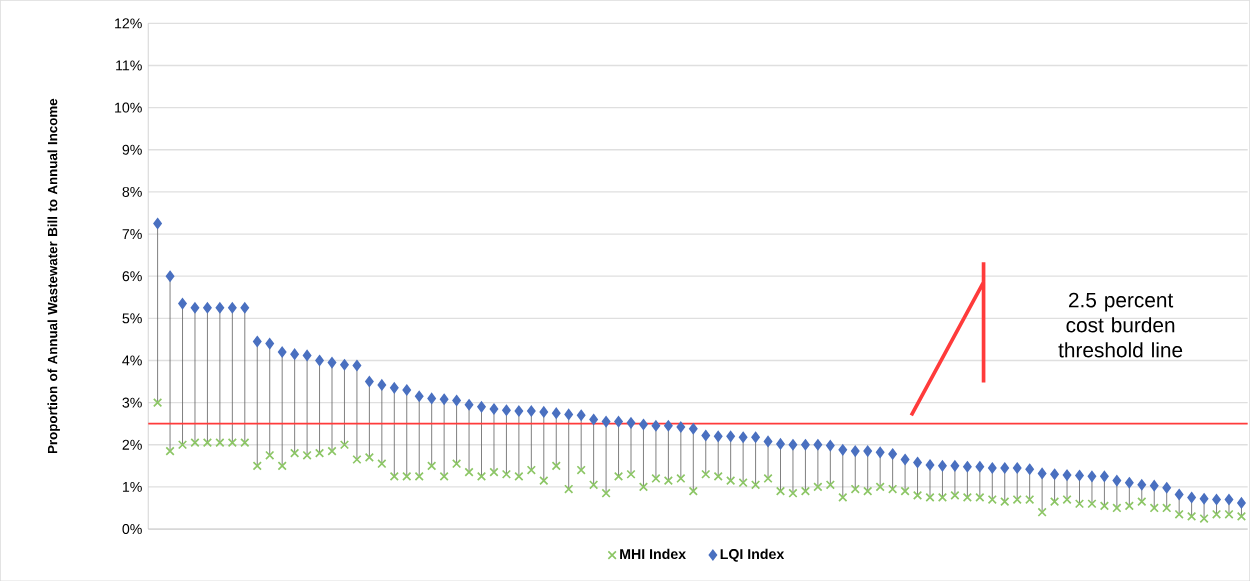 The height and width of the screenshot is (581, 1250). Describe the element at coordinates (132, 318) in the screenshot. I see `y-tick-label: 5%` at that location.